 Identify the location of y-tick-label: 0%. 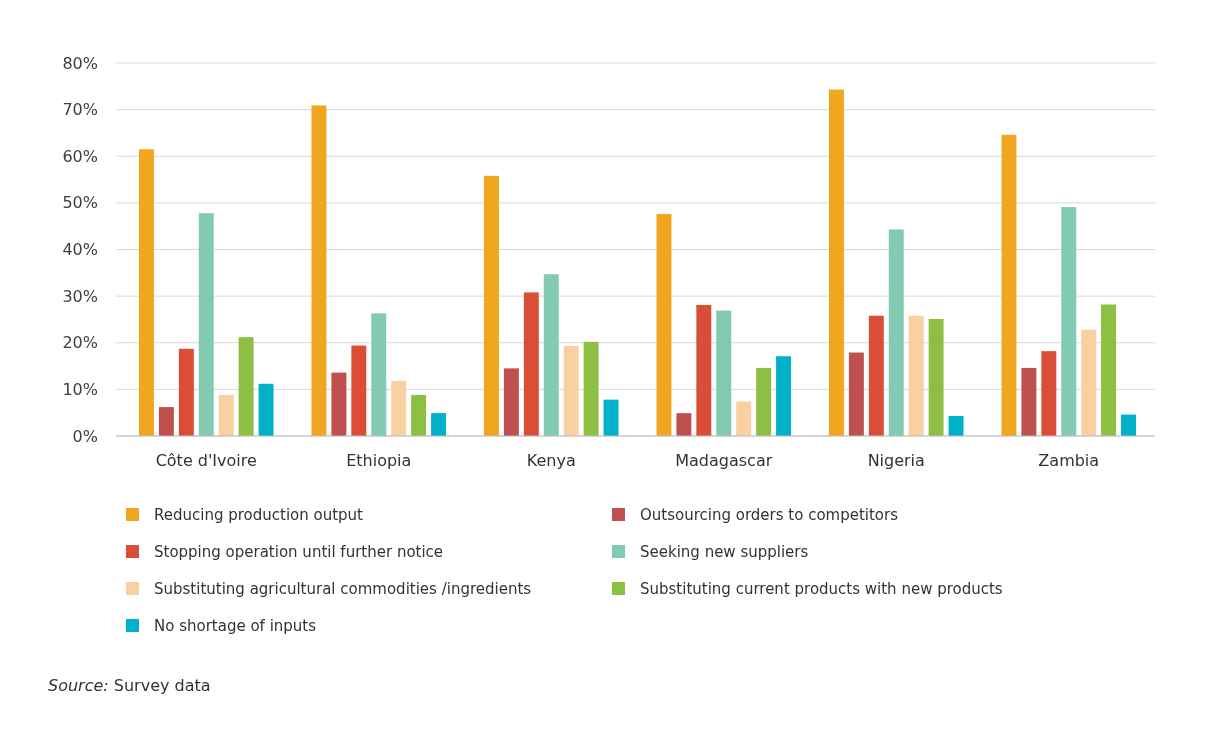
(85, 436).